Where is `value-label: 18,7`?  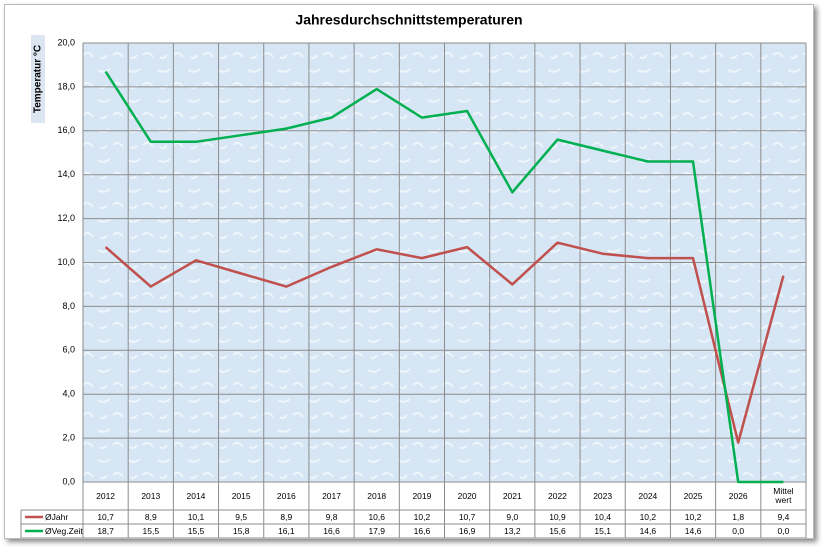
value-label: 18,7 is located at coordinates (105, 530).